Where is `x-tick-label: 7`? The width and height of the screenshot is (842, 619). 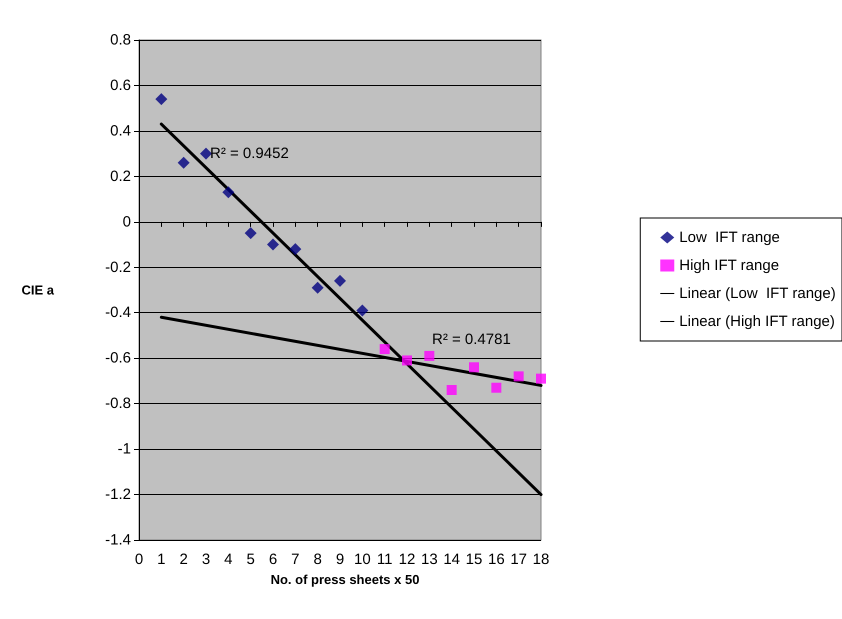 x-tick-label: 7 is located at coordinates (295, 559).